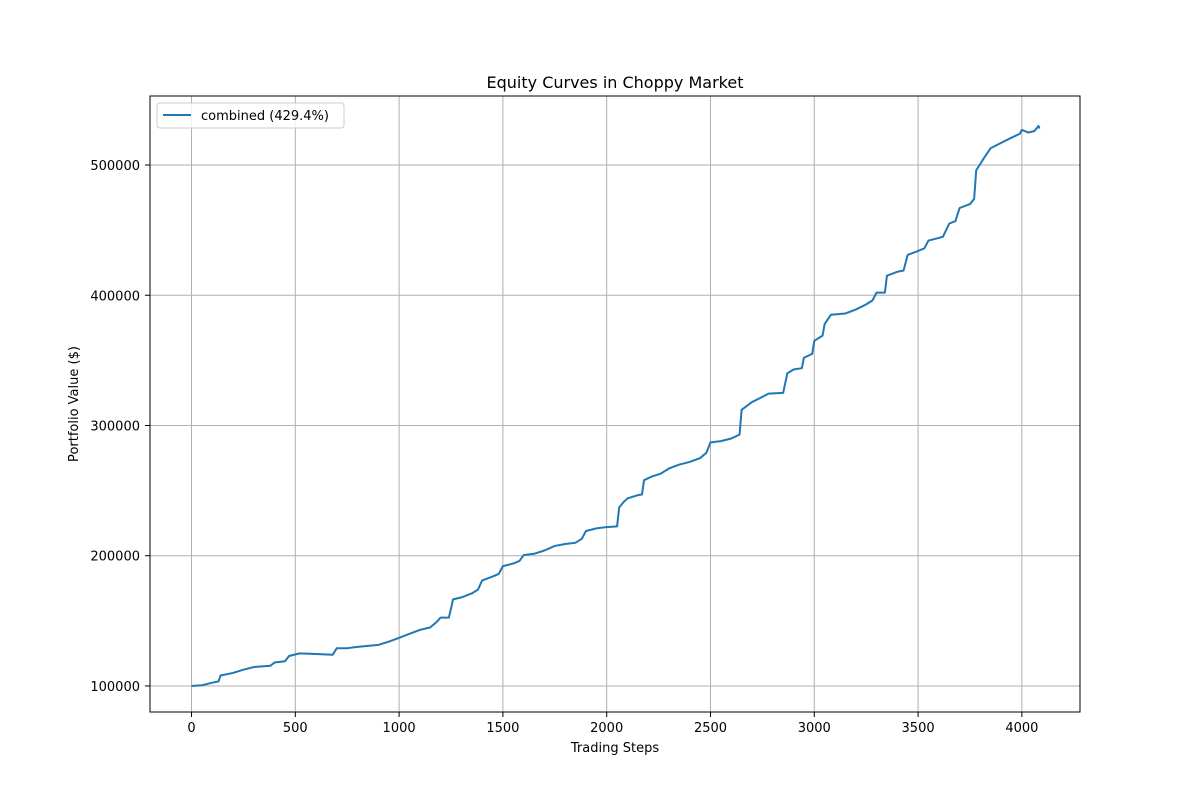  Describe the element at coordinates (606, 728) in the screenshot. I see `x-tick-label: 2000` at that location.